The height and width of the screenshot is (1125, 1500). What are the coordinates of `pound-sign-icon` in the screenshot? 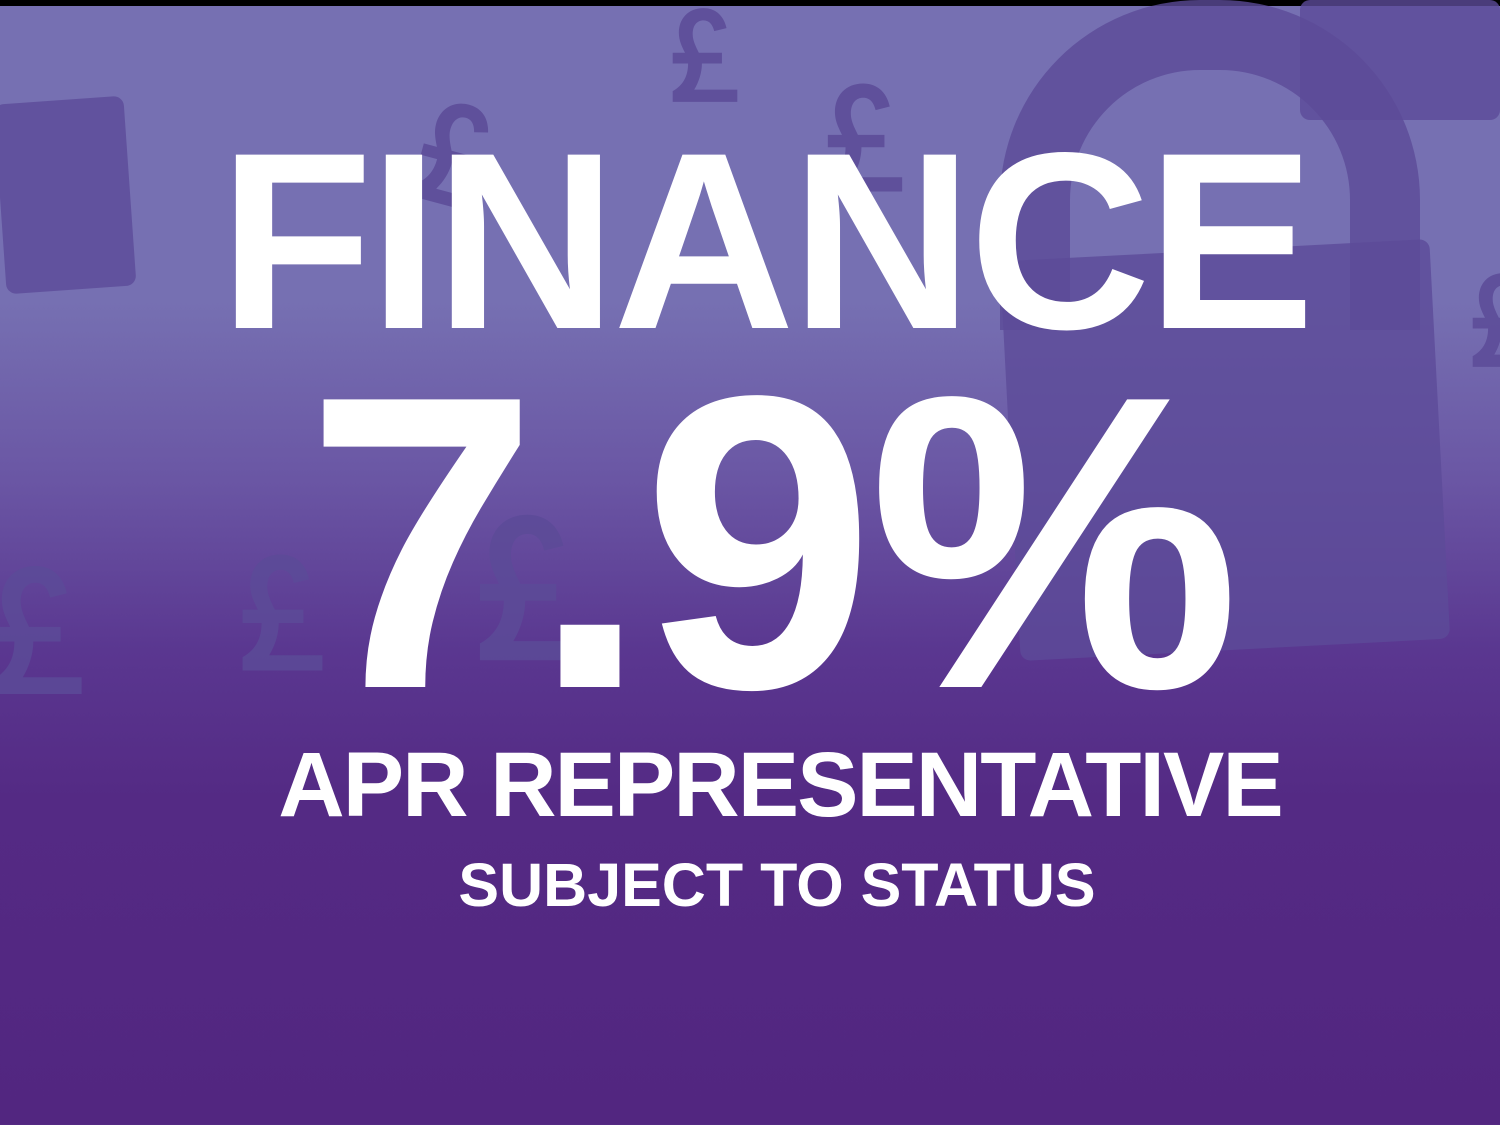 It's located at (705, 55).